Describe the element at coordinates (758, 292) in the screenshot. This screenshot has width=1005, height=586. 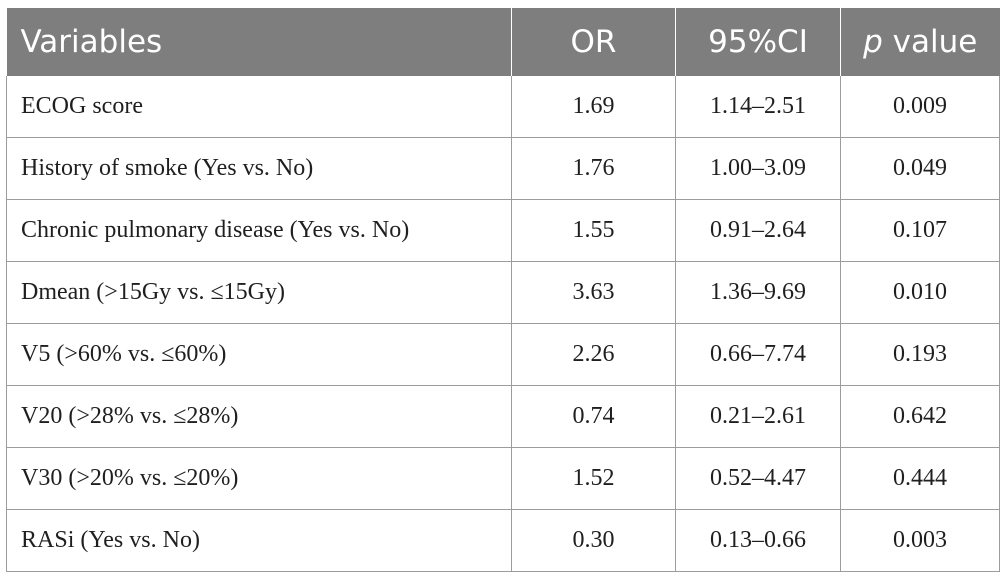
I see `cell-ci: 1.36–9.69` at that location.